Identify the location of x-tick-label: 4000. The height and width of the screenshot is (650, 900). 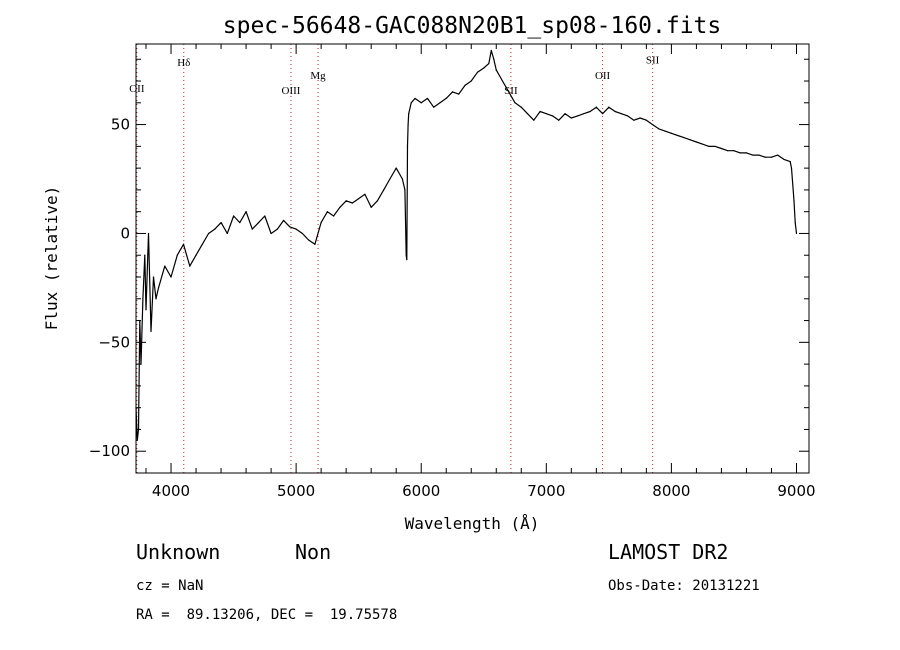
(171, 491).